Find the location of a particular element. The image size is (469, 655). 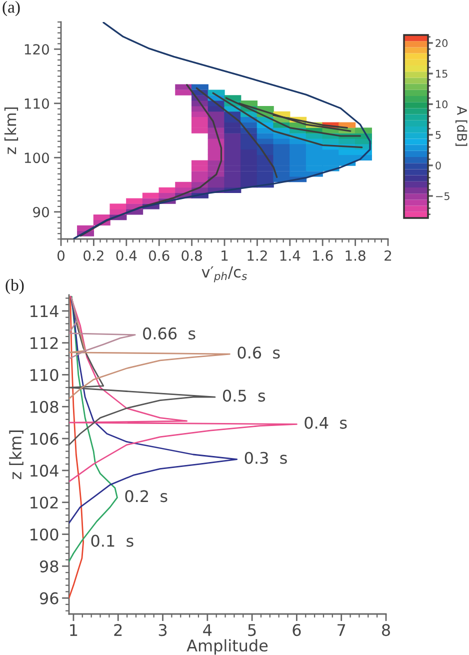

y-tick-label: 108 is located at coordinates (44, 406).